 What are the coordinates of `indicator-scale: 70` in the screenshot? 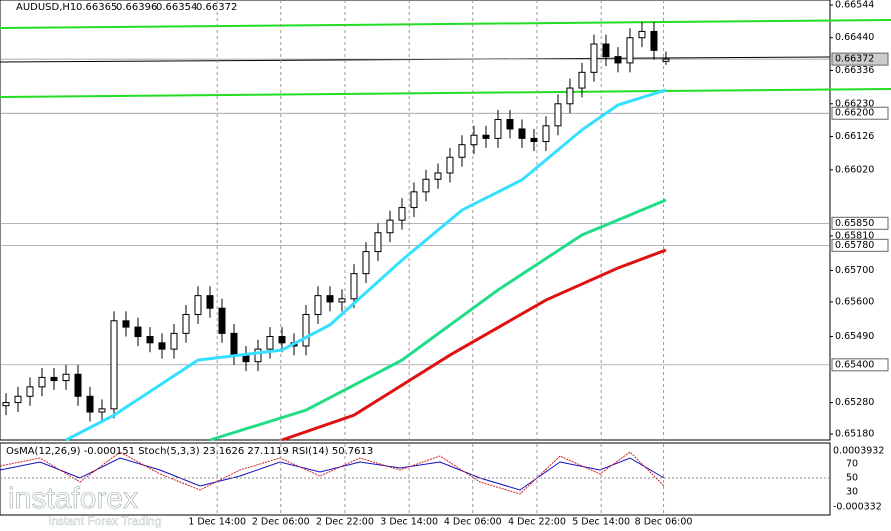 It's located at (852, 464).